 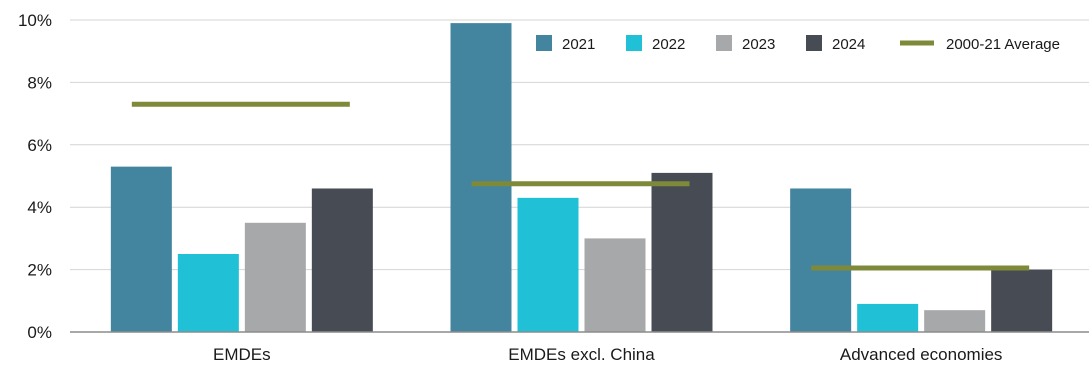 What do you see at coordinates (921, 354) in the screenshot?
I see `x-category-label: Advanced economies` at bounding box center [921, 354].